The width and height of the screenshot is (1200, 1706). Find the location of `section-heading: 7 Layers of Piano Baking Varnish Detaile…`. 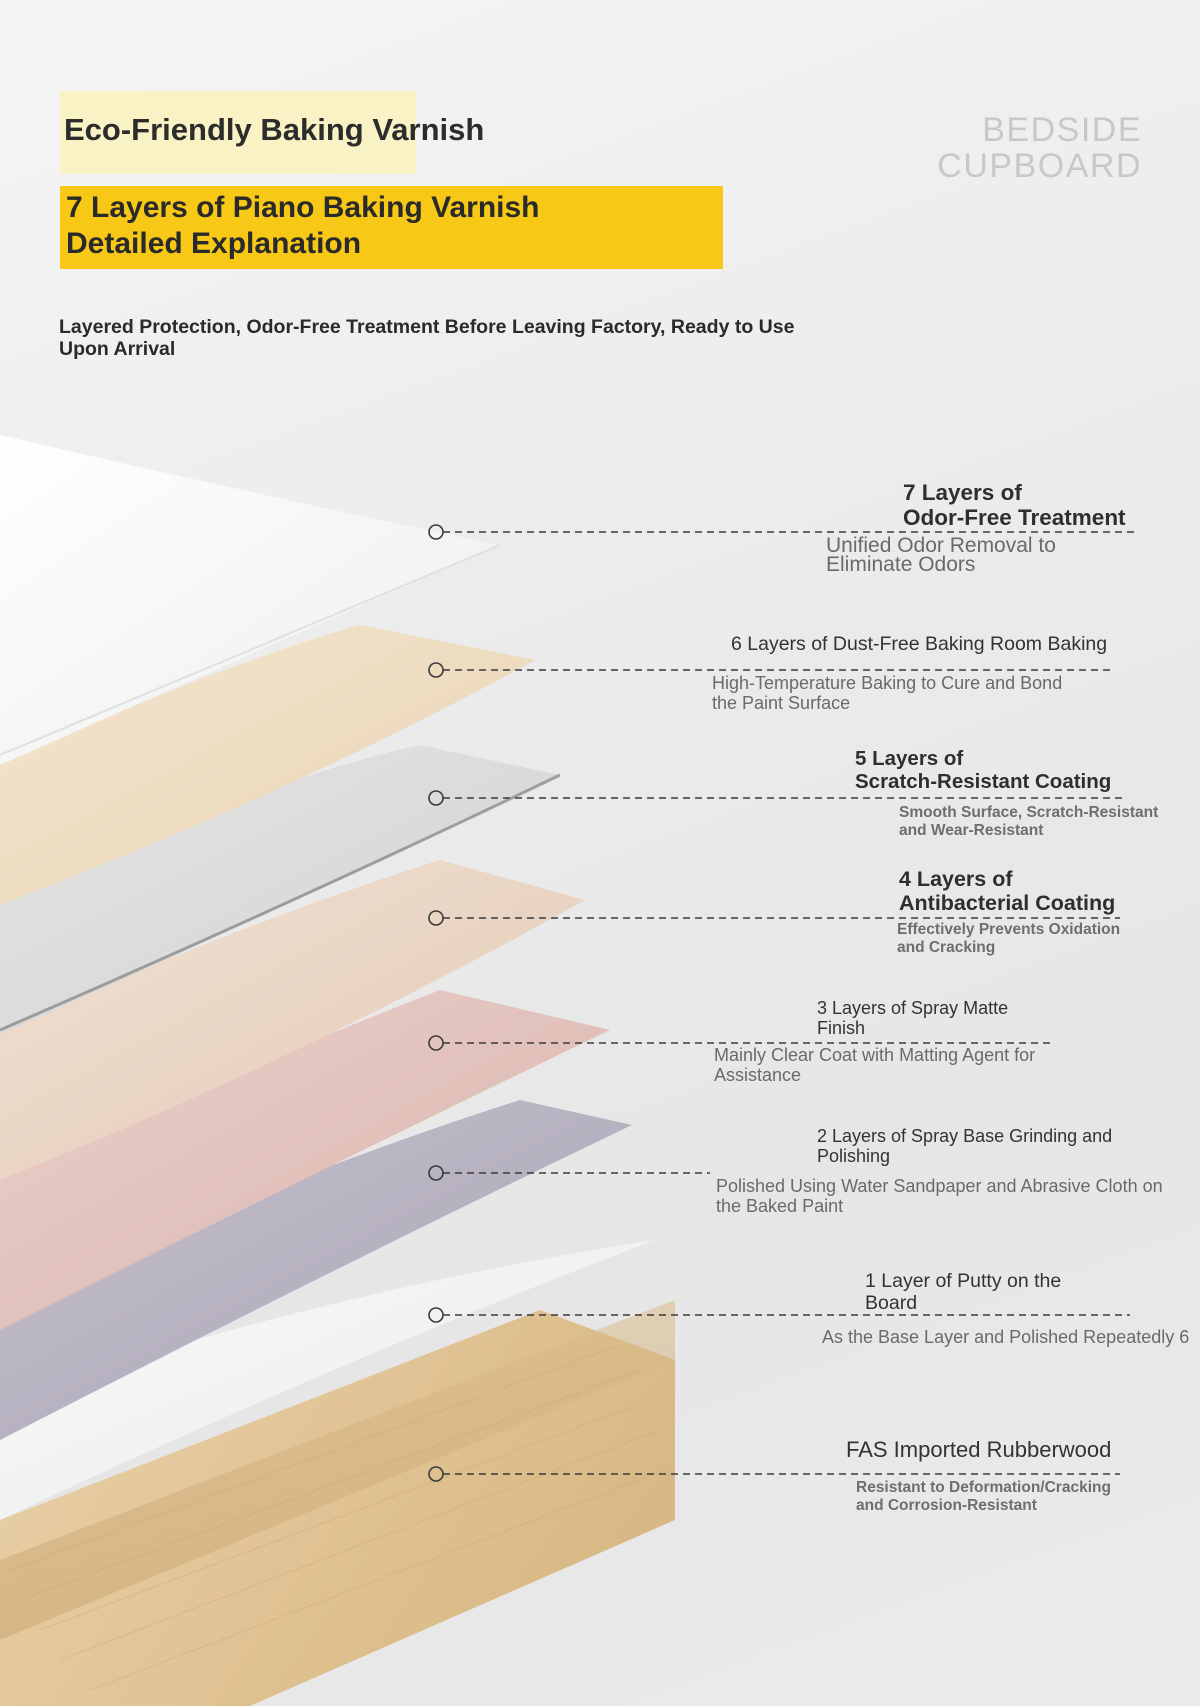

section-heading: 7 Layers of Piano Baking Varnish Detaile… is located at coordinates (303, 226).